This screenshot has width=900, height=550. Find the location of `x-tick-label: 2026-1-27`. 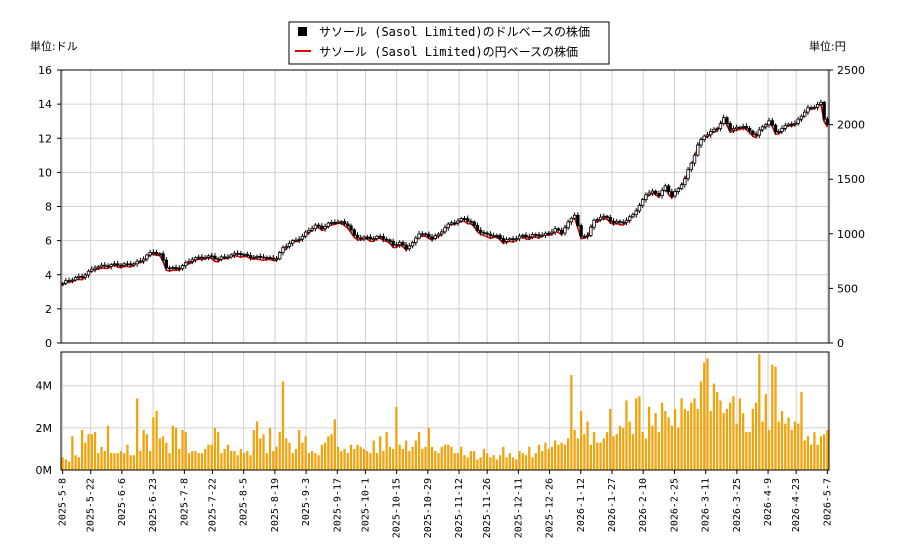

x-tick-label: 2026-1-27 is located at coordinates (612, 505).